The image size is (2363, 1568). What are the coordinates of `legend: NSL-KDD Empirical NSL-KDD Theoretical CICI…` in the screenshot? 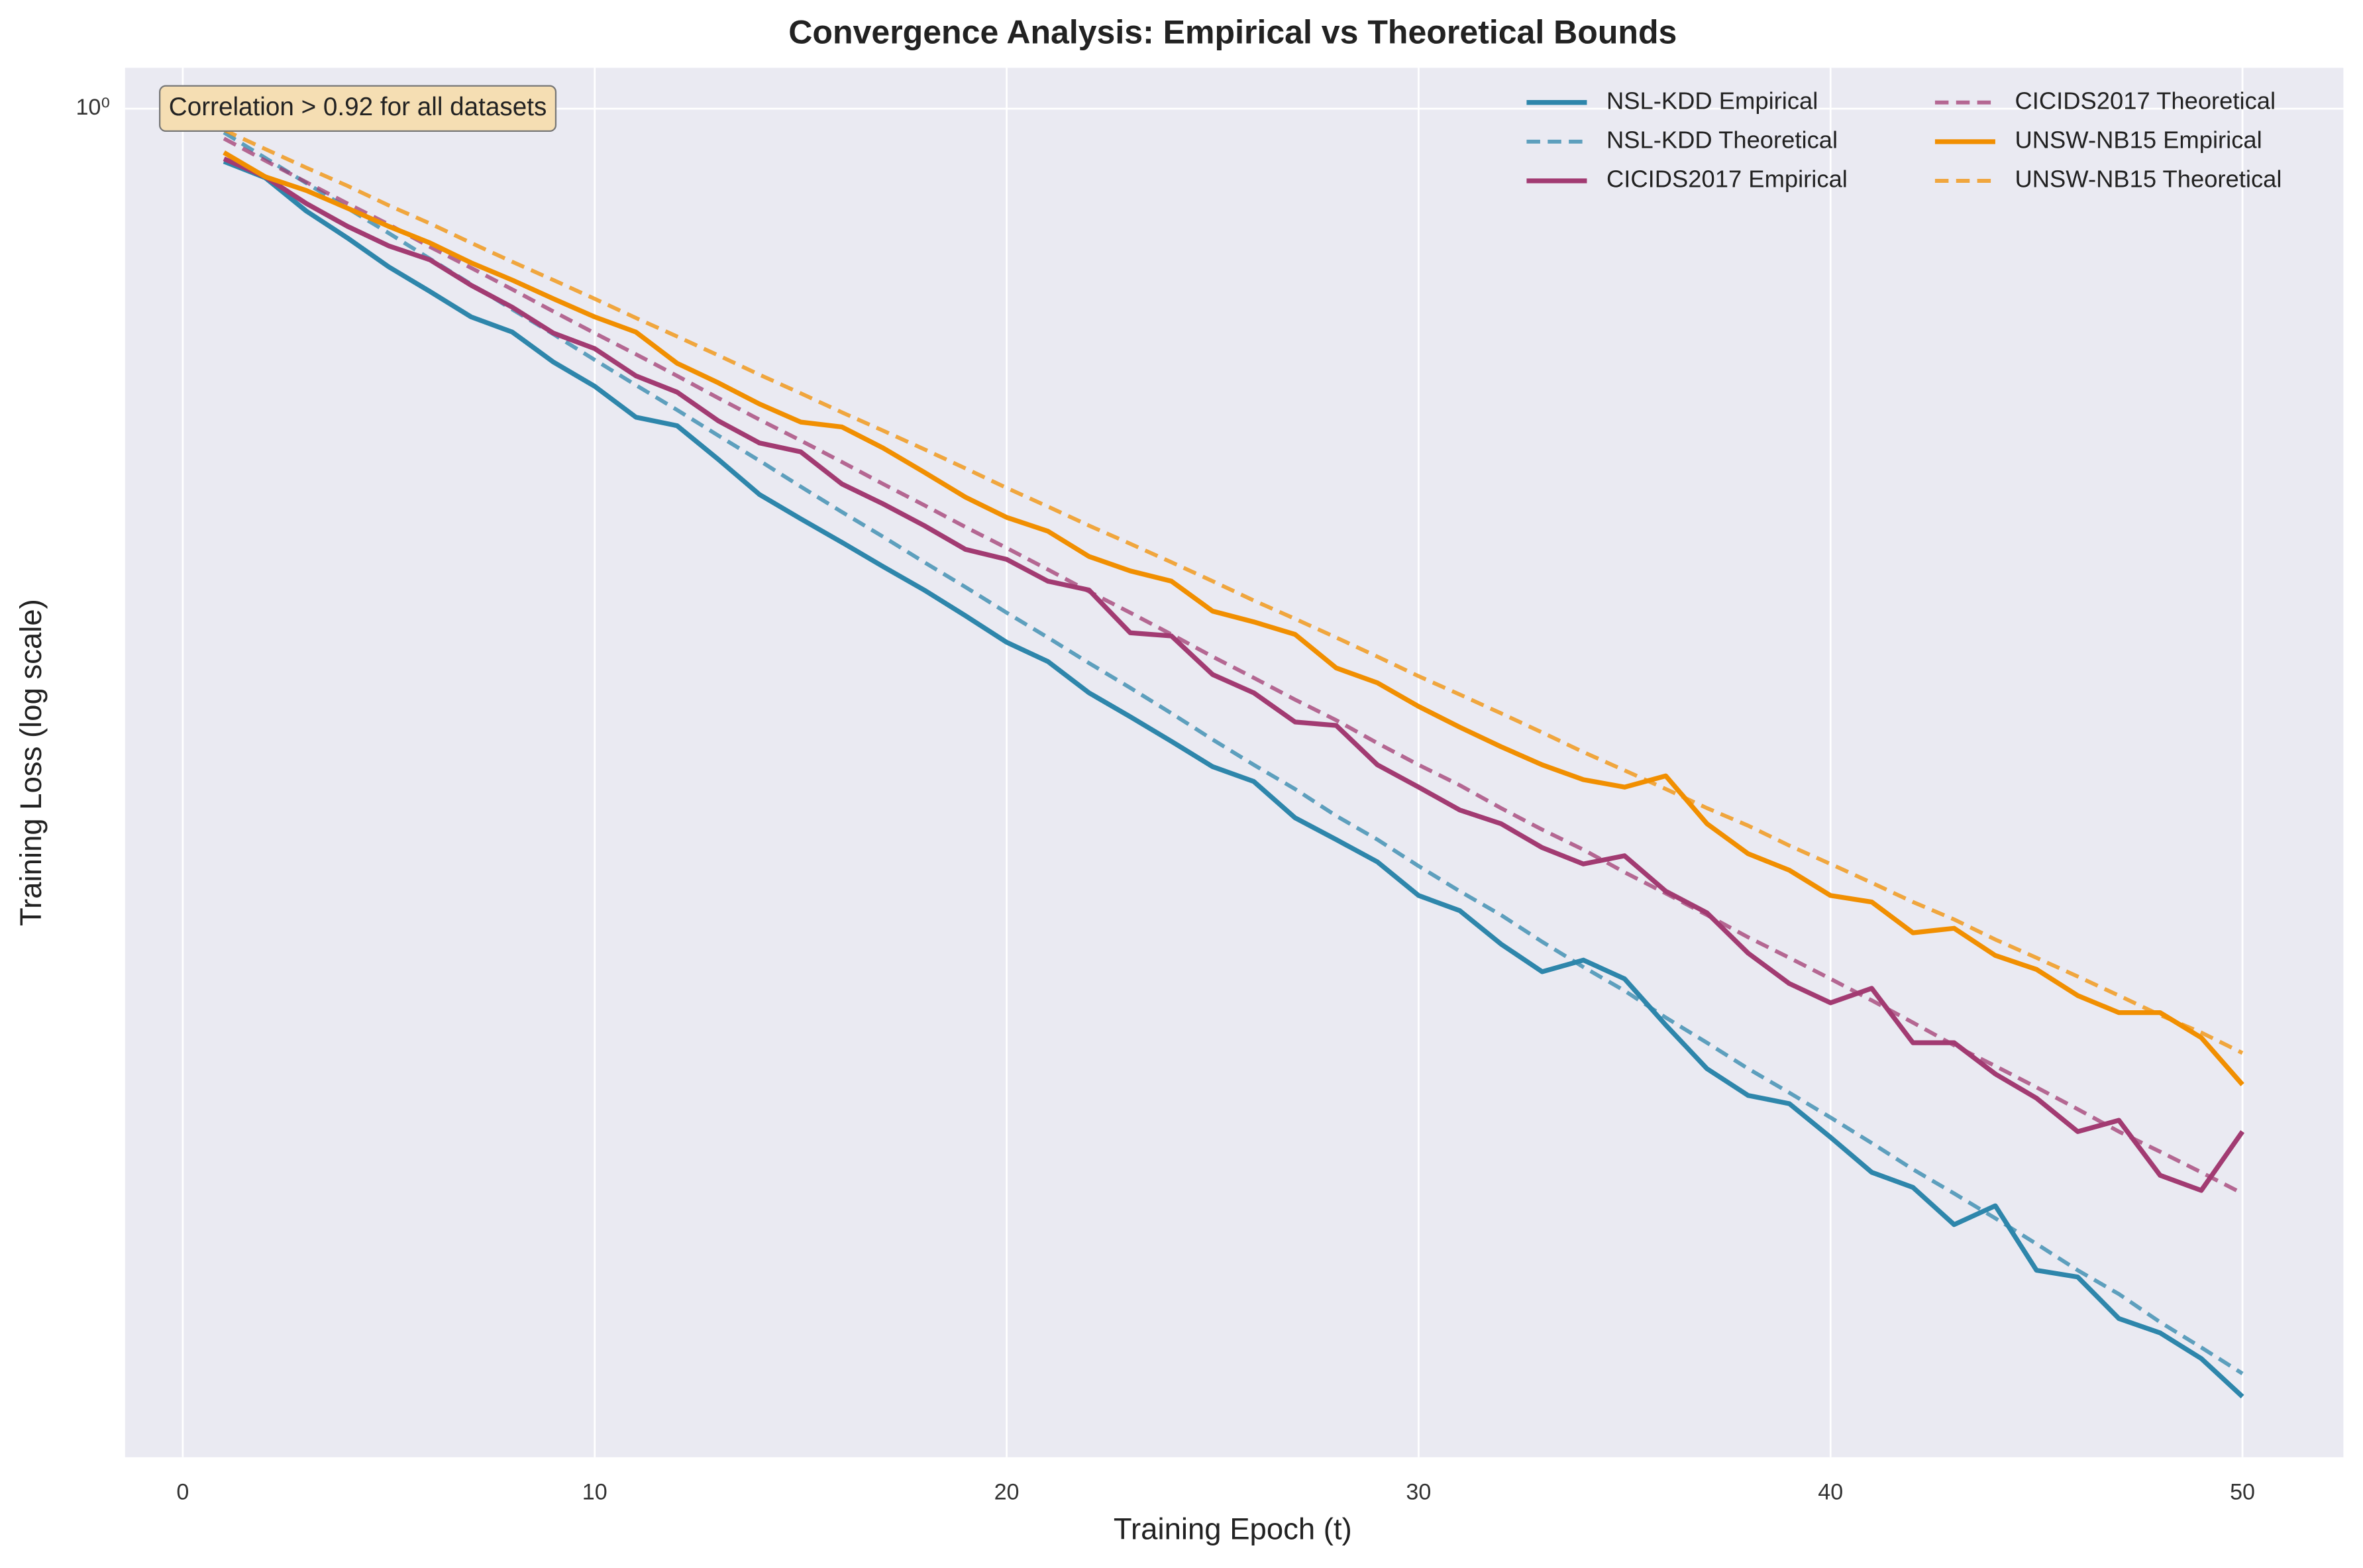 It's located at (1904, 140).